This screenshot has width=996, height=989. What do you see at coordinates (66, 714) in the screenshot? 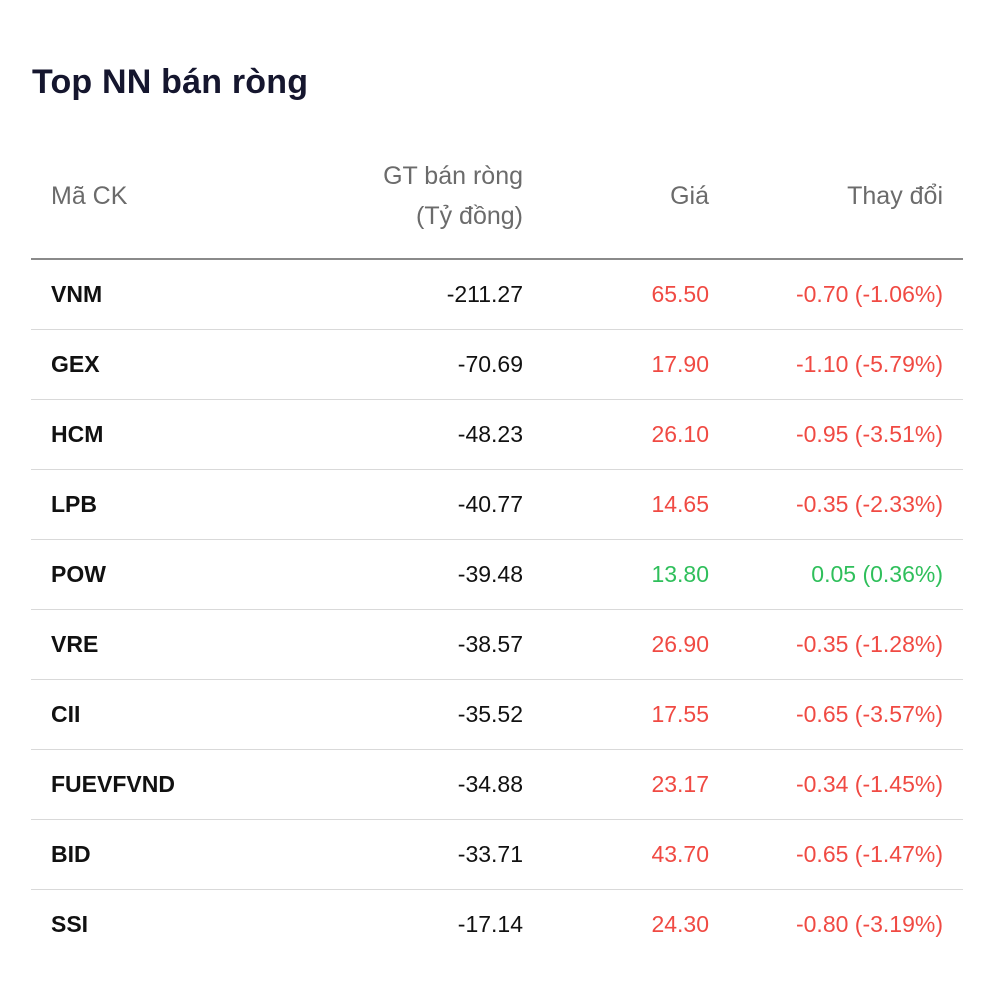
I see `stock-code: CII` at bounding box center [66, 714].